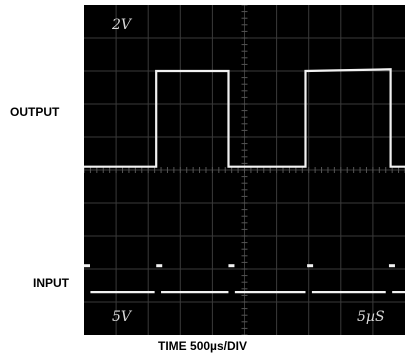  Describe the element at coordinates (122, 317) in the screenshot. I see `input-scale-label: 5V` at that location.